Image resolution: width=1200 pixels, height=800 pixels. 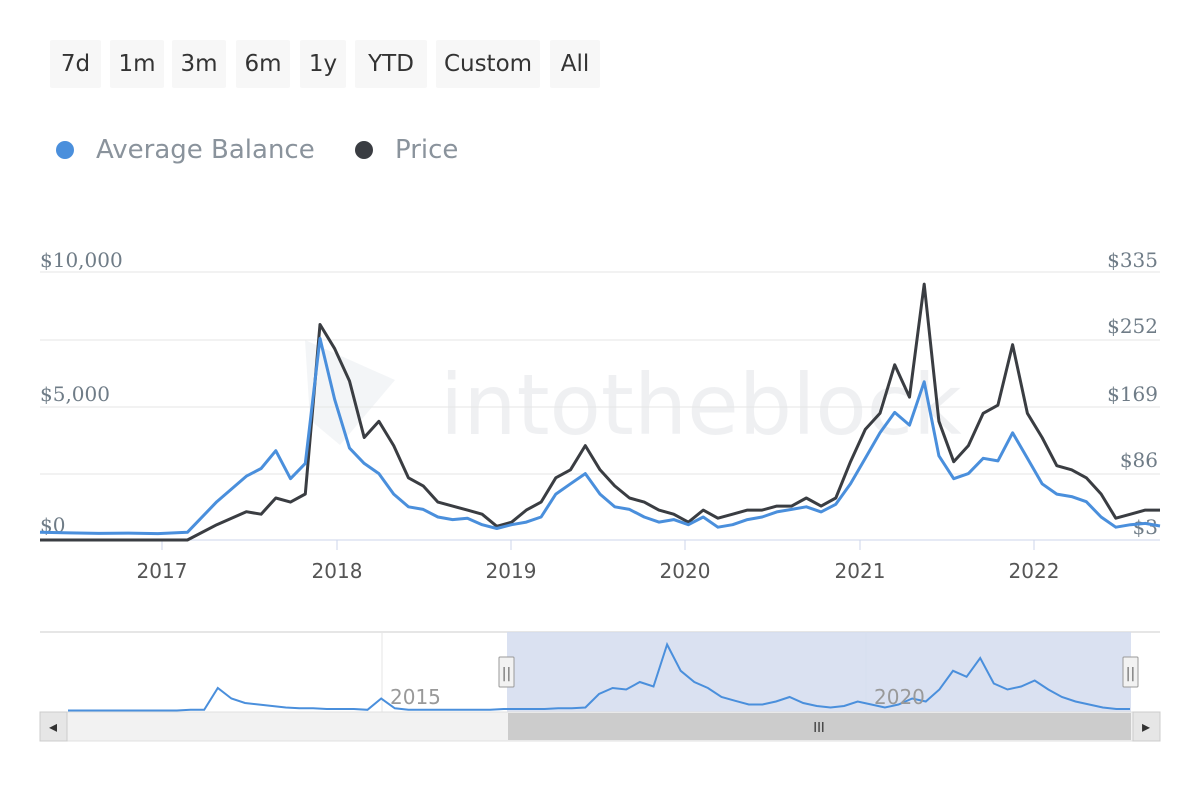 I want to click on navigator: 2015 2020 || || III ◂ ▸, so click(x=600, y=686).